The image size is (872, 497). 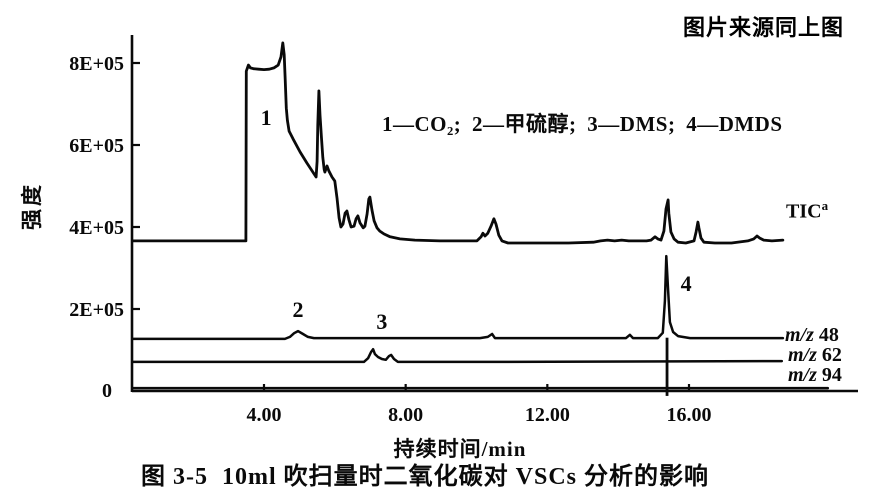 I want to click on y-tick-label: 4E+05, so click(x=96, y=228).